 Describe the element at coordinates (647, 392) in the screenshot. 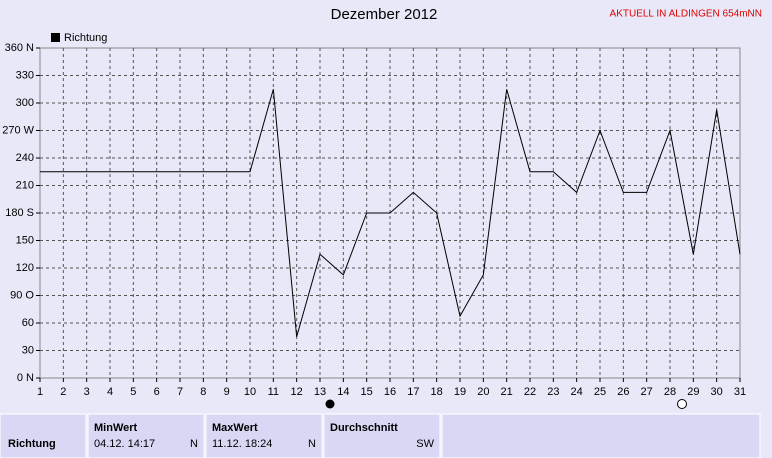

I see `x-tick-label: 27` at that location.